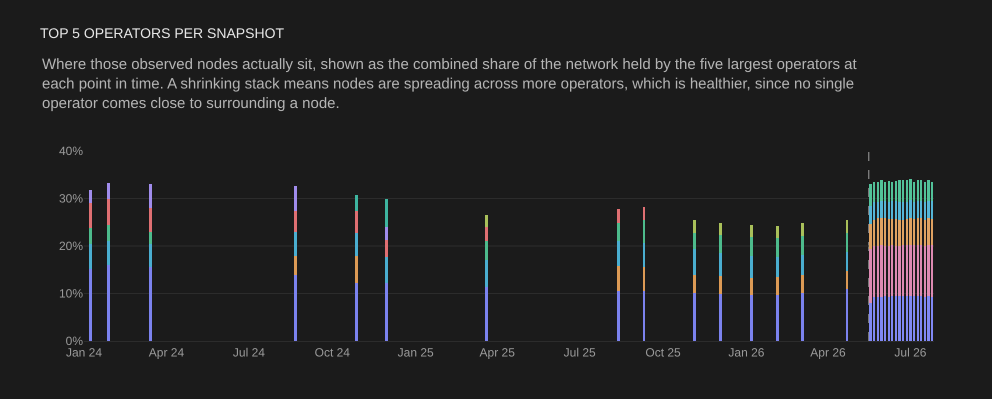  What do you see at coordinates (71, 199) in the screenshot?
I see `y-tick-label: 30%` at bounding box center [71, 199].